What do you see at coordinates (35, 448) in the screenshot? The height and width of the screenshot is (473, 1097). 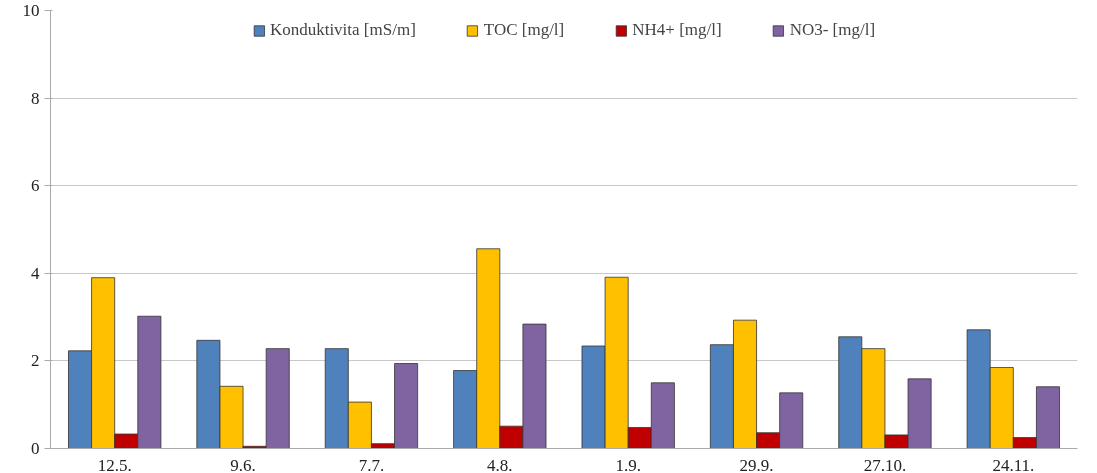 I see `y-tick-label: 0` at bounding box center [35, 448].